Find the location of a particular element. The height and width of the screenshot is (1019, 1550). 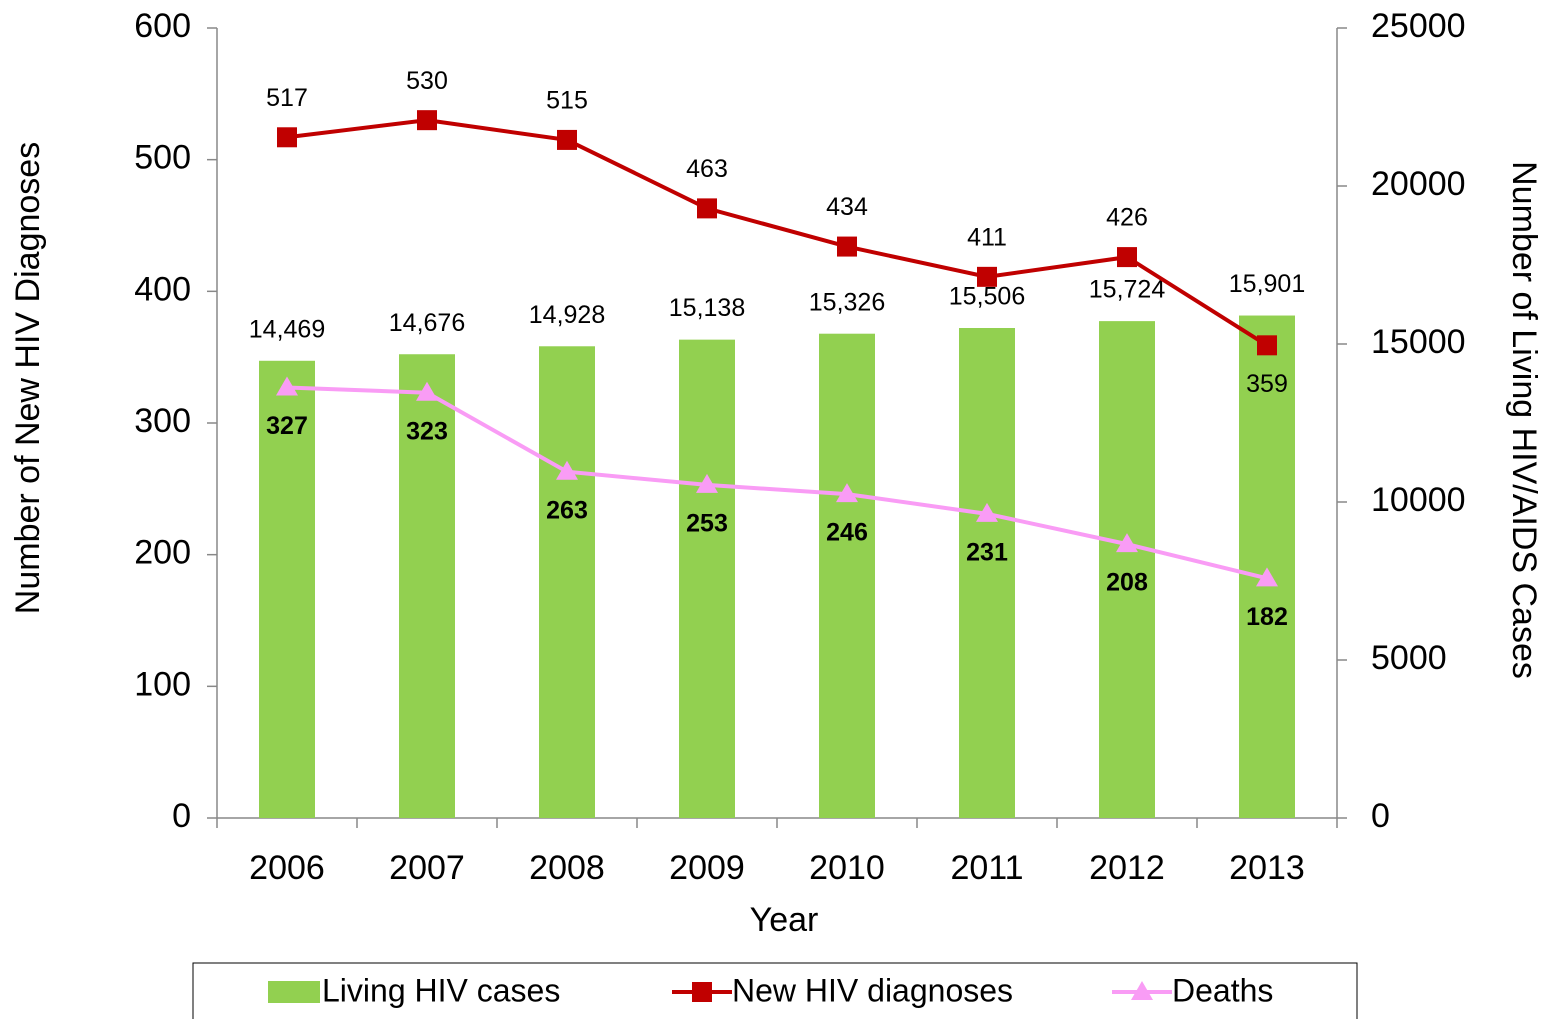

x-tick-label: 2007 is located at coordinates (427, 868).